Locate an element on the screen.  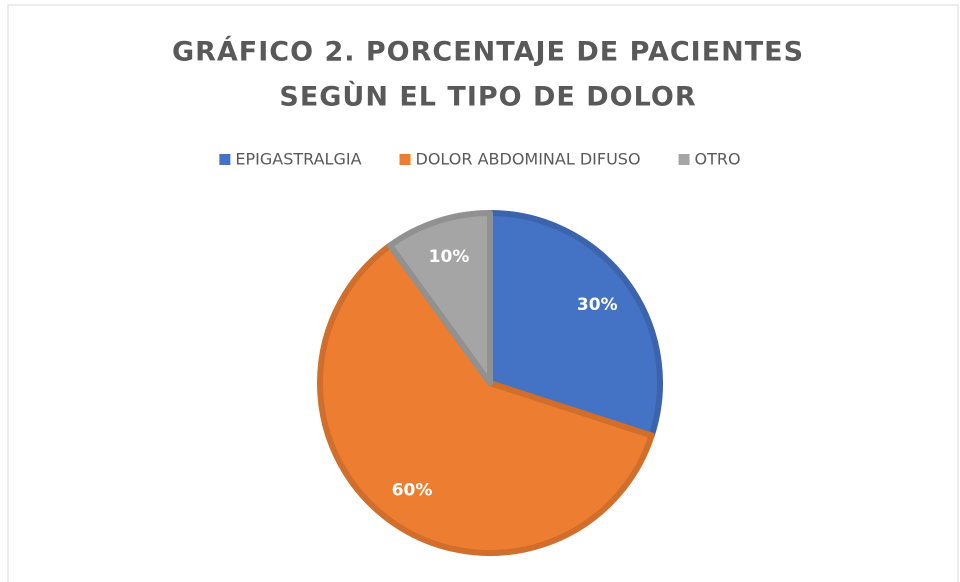
chart-title: GRÁFICO 2. PORCENTAJE DE PACIENTES is located at coordinates (488, 52).